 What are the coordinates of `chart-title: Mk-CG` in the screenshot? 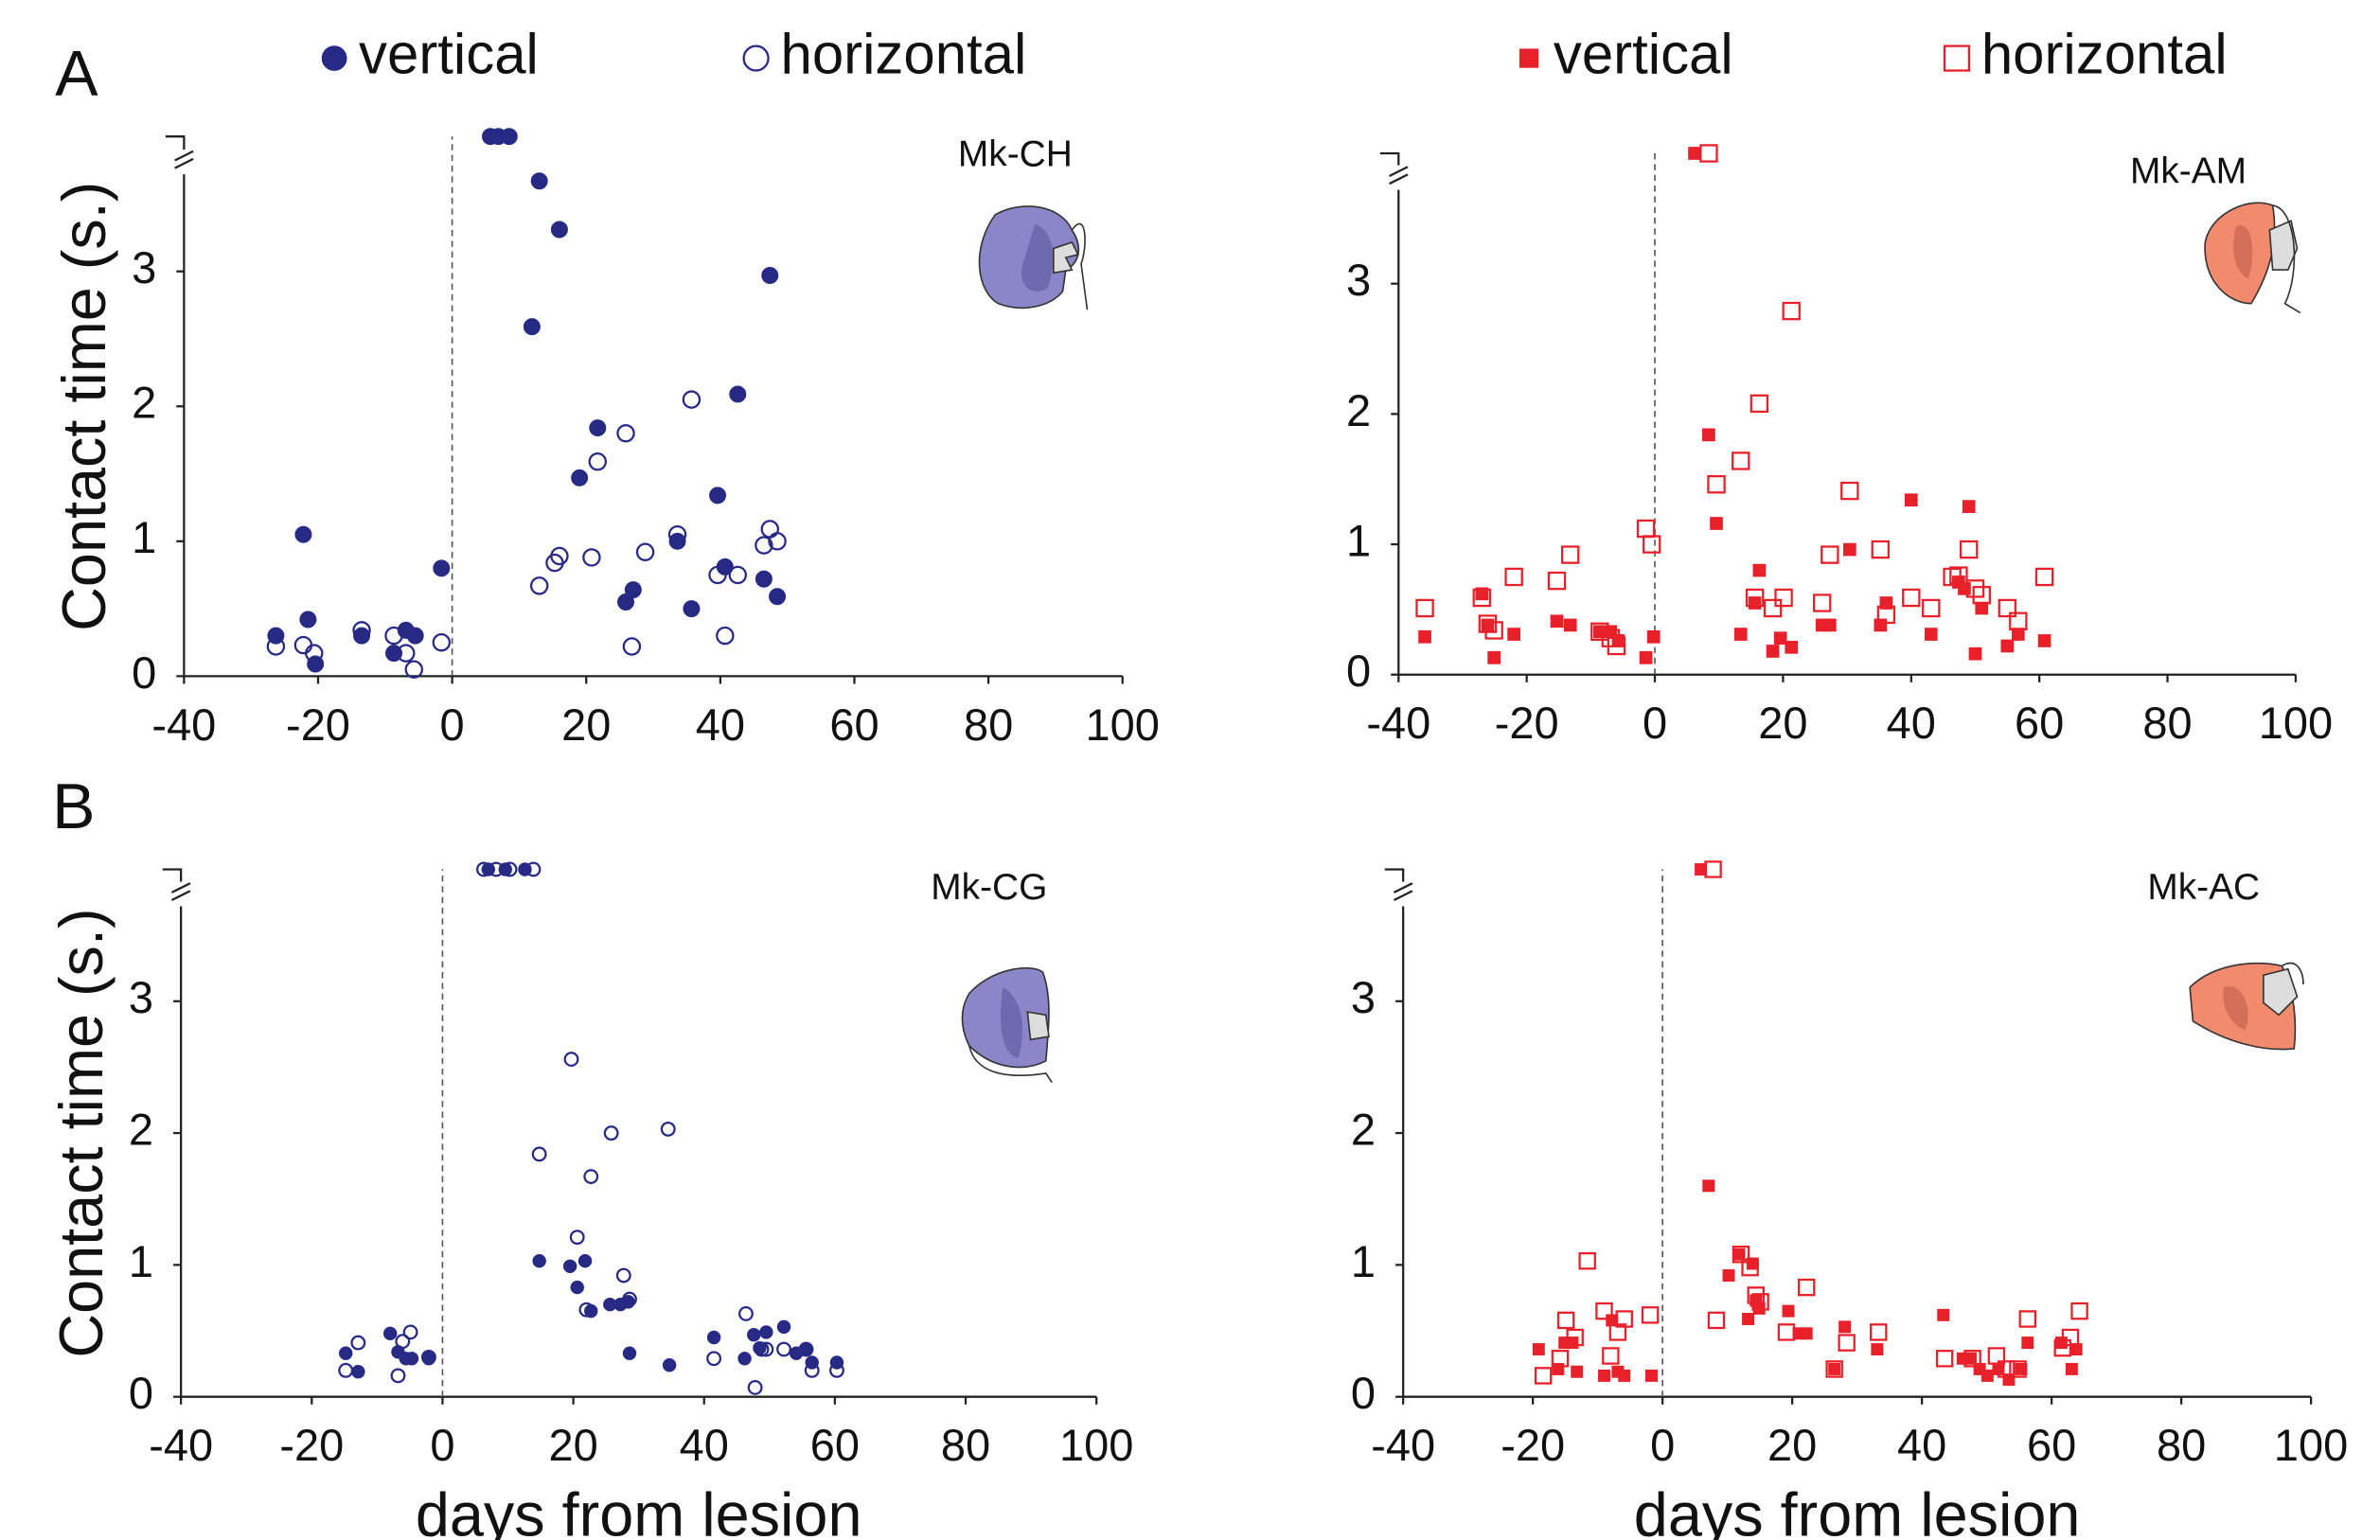 It's located at (989, 887).